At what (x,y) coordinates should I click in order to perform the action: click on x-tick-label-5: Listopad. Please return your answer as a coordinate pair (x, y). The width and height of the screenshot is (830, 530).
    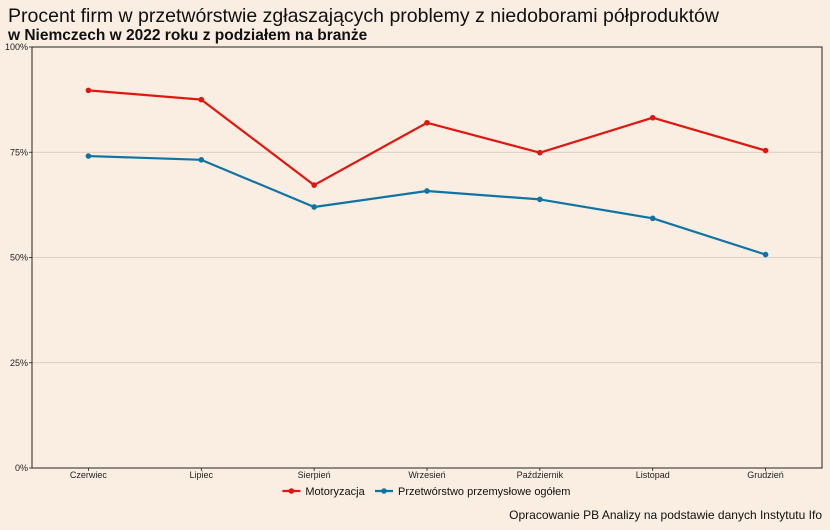
    Looking at the image, I should click on (653, 475).